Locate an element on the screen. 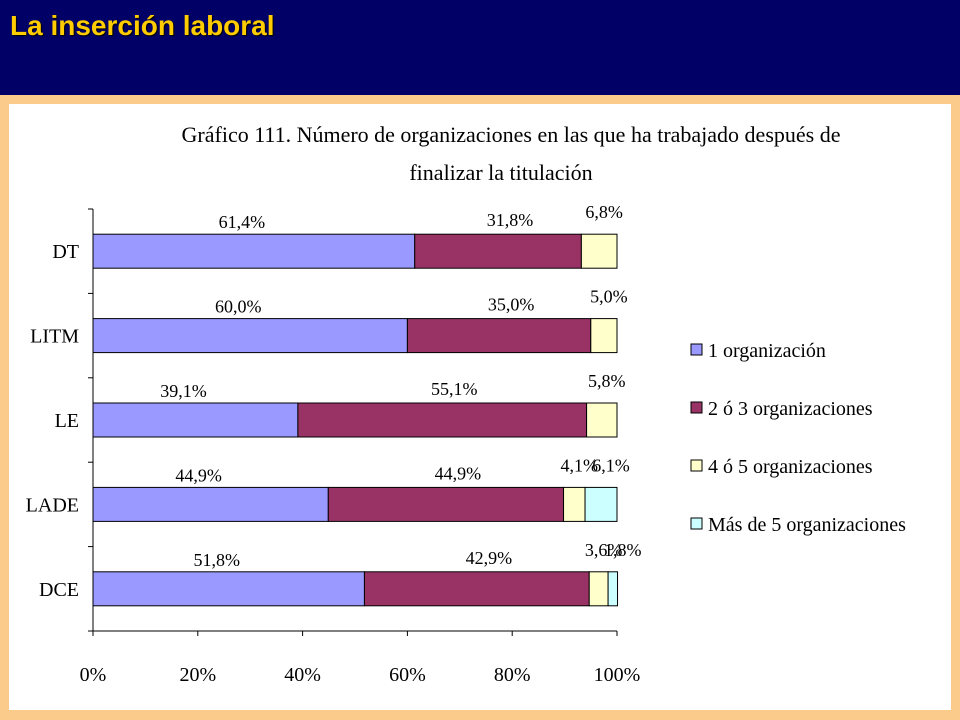  data-label: 31,8% is located at coordinates (510, 220).